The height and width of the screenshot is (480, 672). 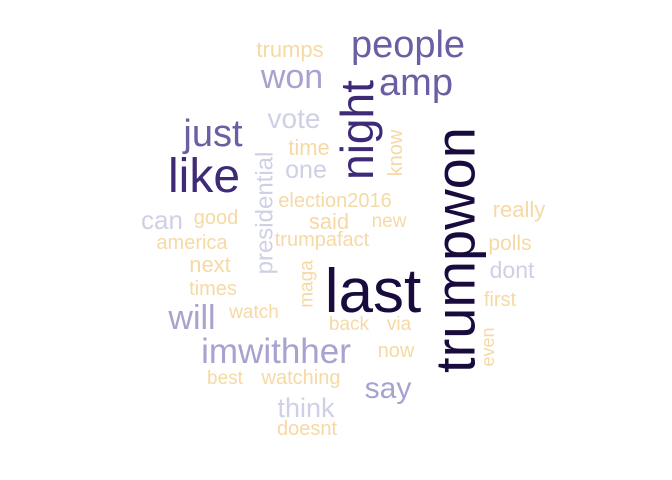 What do you see at coordinates (408, 45) in the screenshot?
I see `word-people: people` at bounding box center [408, 45].